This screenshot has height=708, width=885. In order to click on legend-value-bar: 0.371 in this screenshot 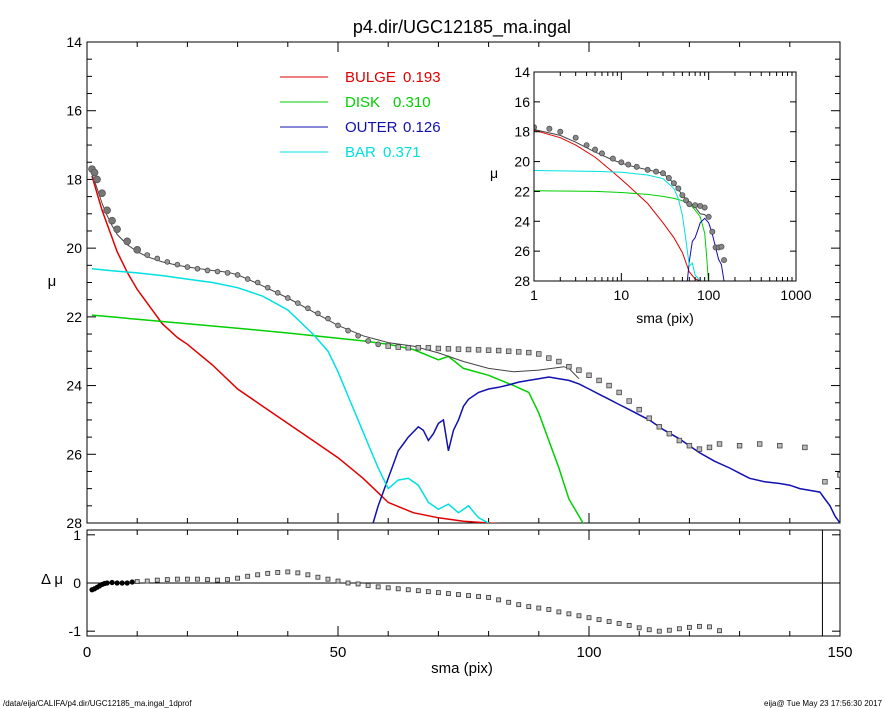, I will do `click(402, 152)`.